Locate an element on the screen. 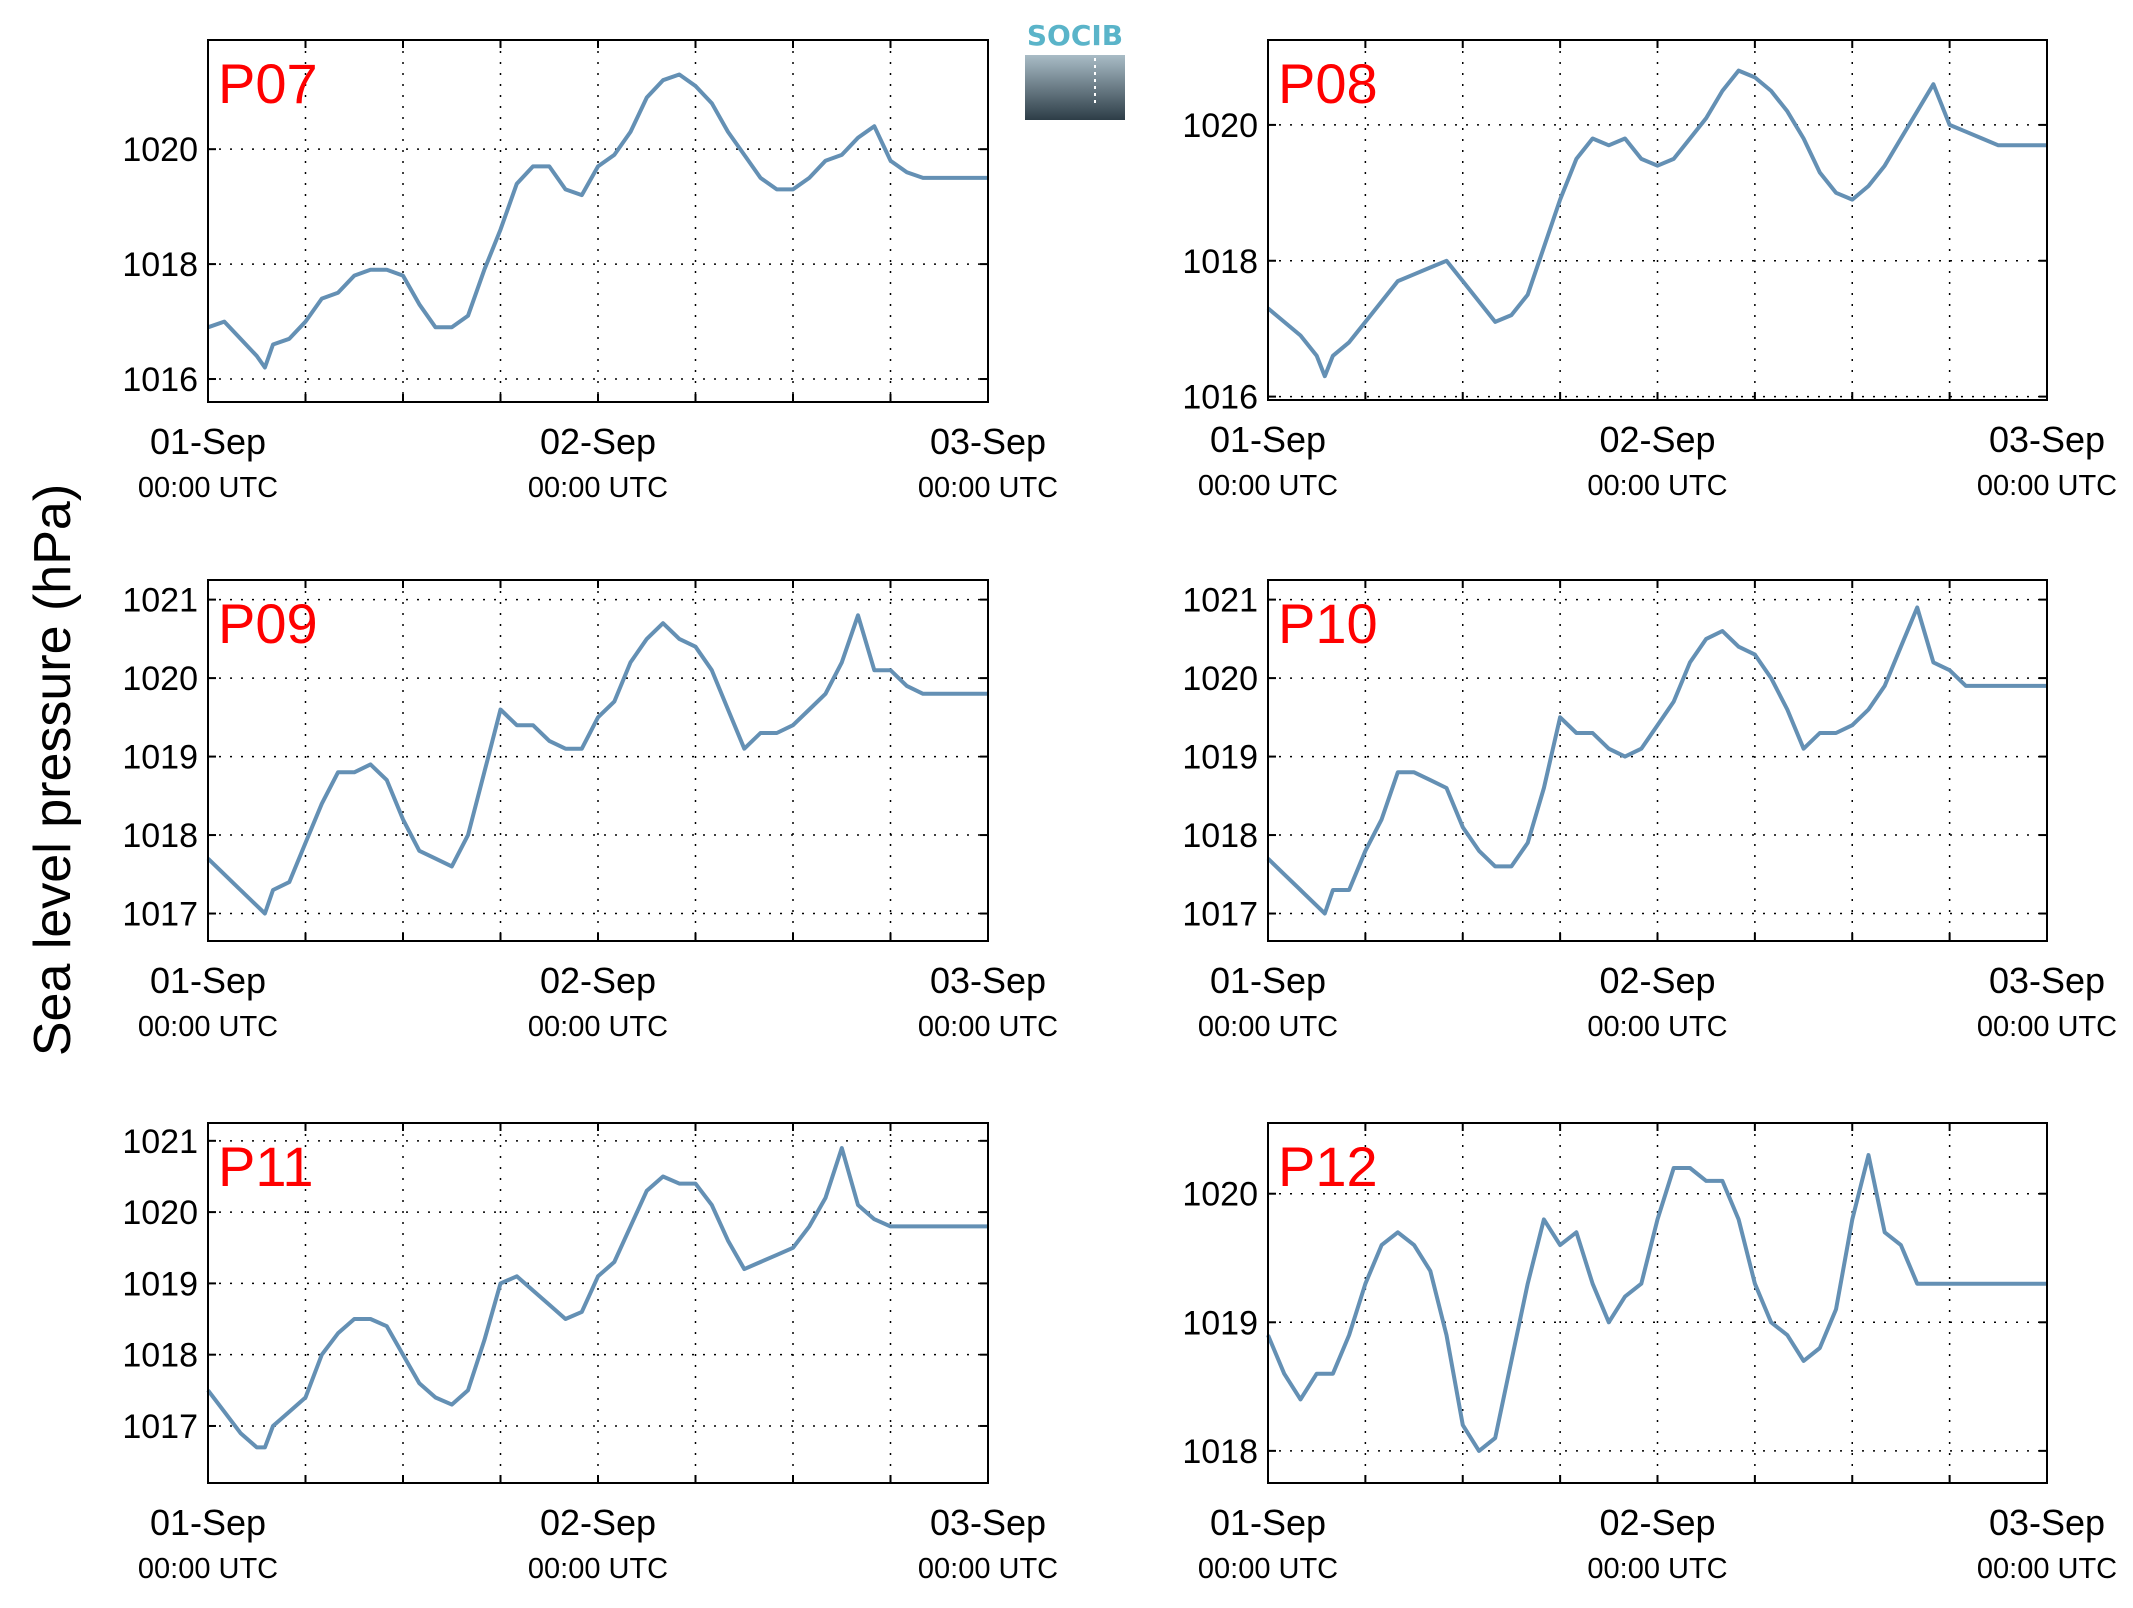  logo-text: SOCIB is located at coordinates (1075, 35).